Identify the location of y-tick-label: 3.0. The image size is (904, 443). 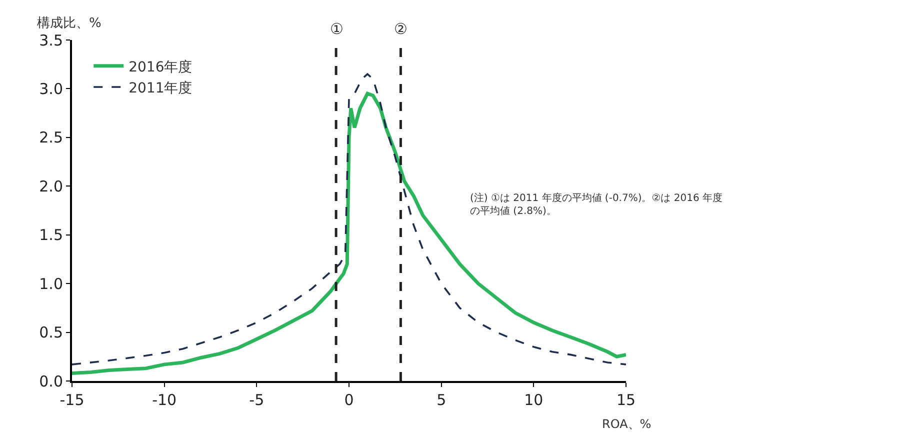
(51, 89).